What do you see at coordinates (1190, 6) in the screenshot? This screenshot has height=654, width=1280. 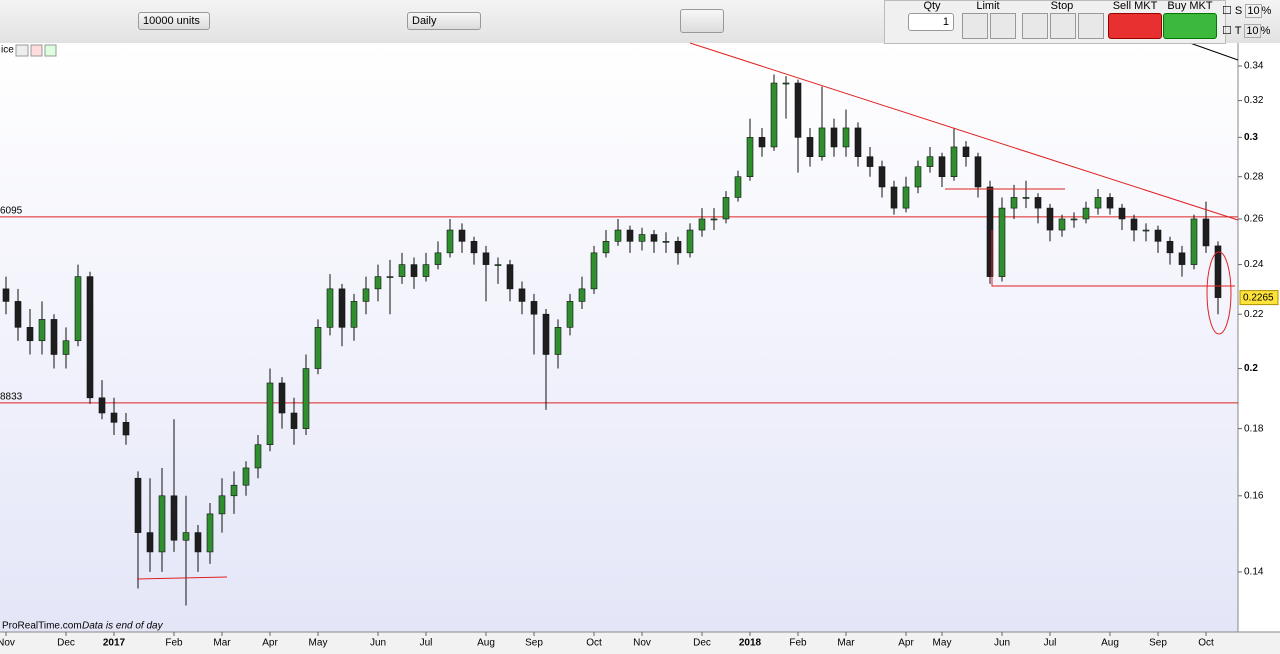 I see `buy-label: Buy MKT` at bounding box center [1190, 6].